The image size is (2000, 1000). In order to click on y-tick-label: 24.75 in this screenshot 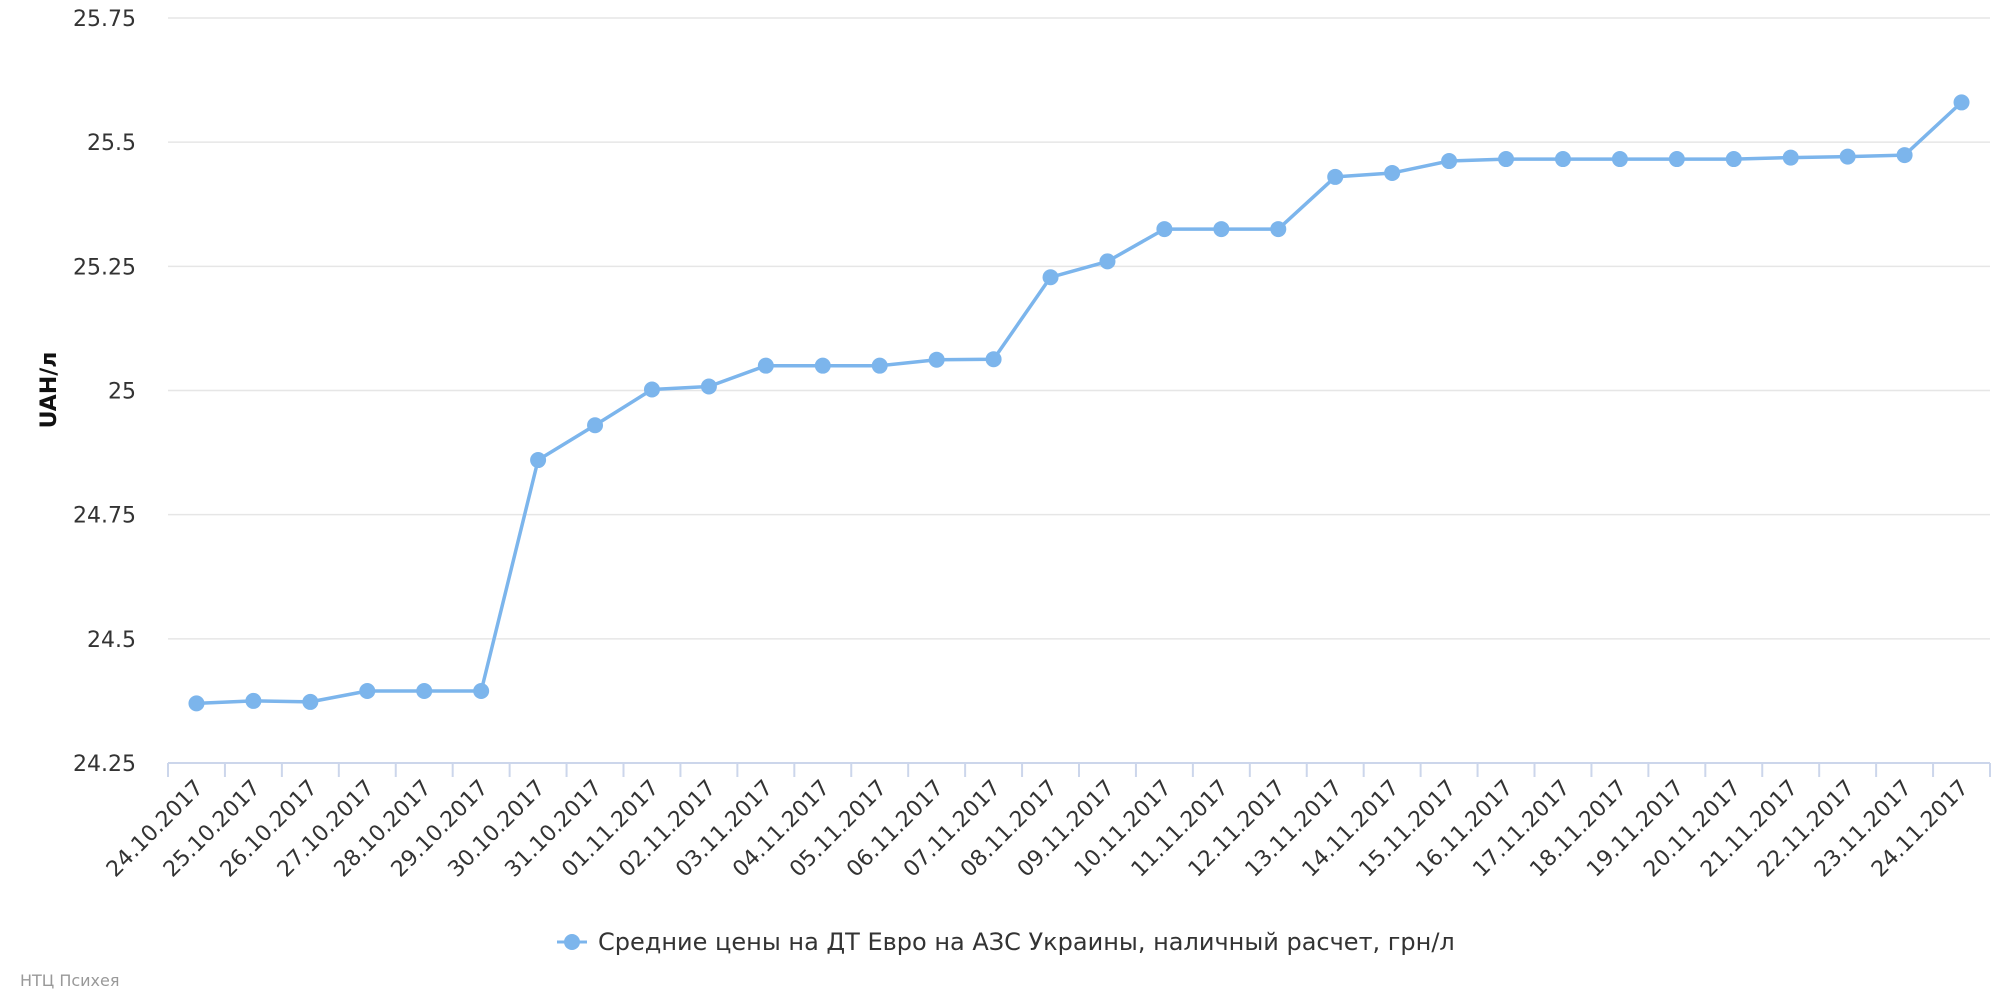, I will do `click(104, 516)`.